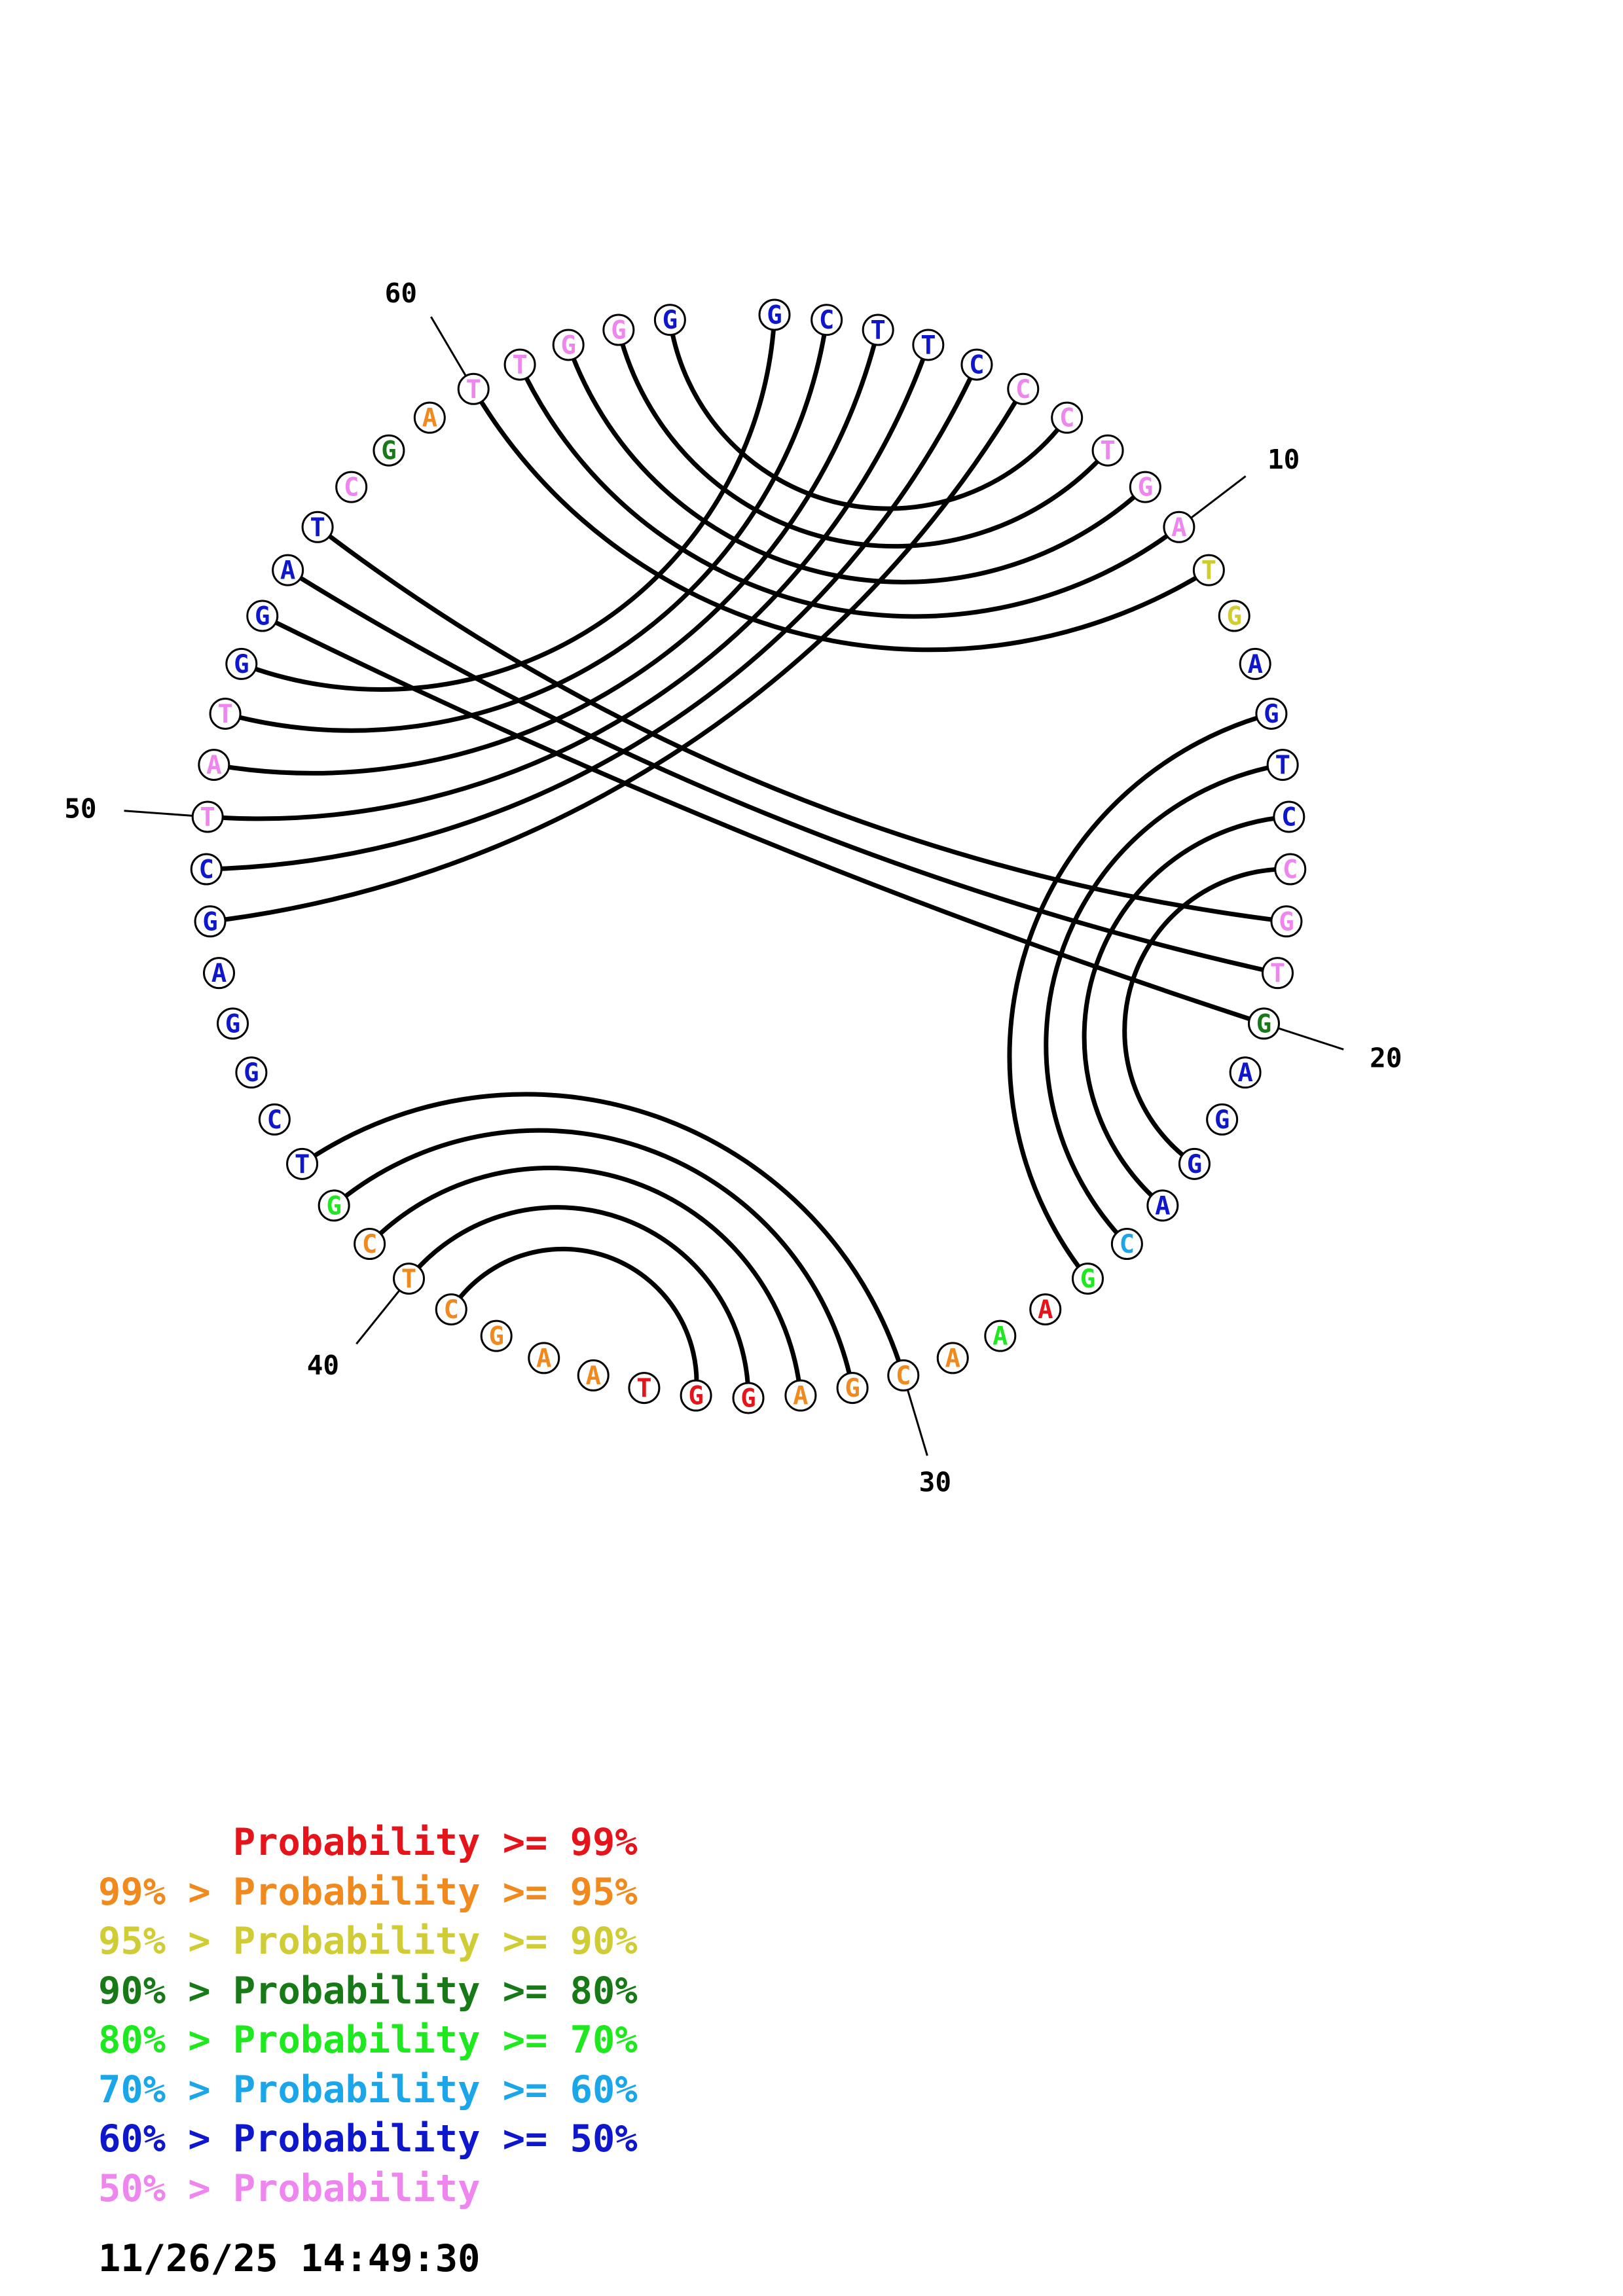 The height and width of the screenshot is (2296, 1623). Describe the element at coordinates (935, 1482) in the screenshot. I see `position-label-30: 30` at that location.